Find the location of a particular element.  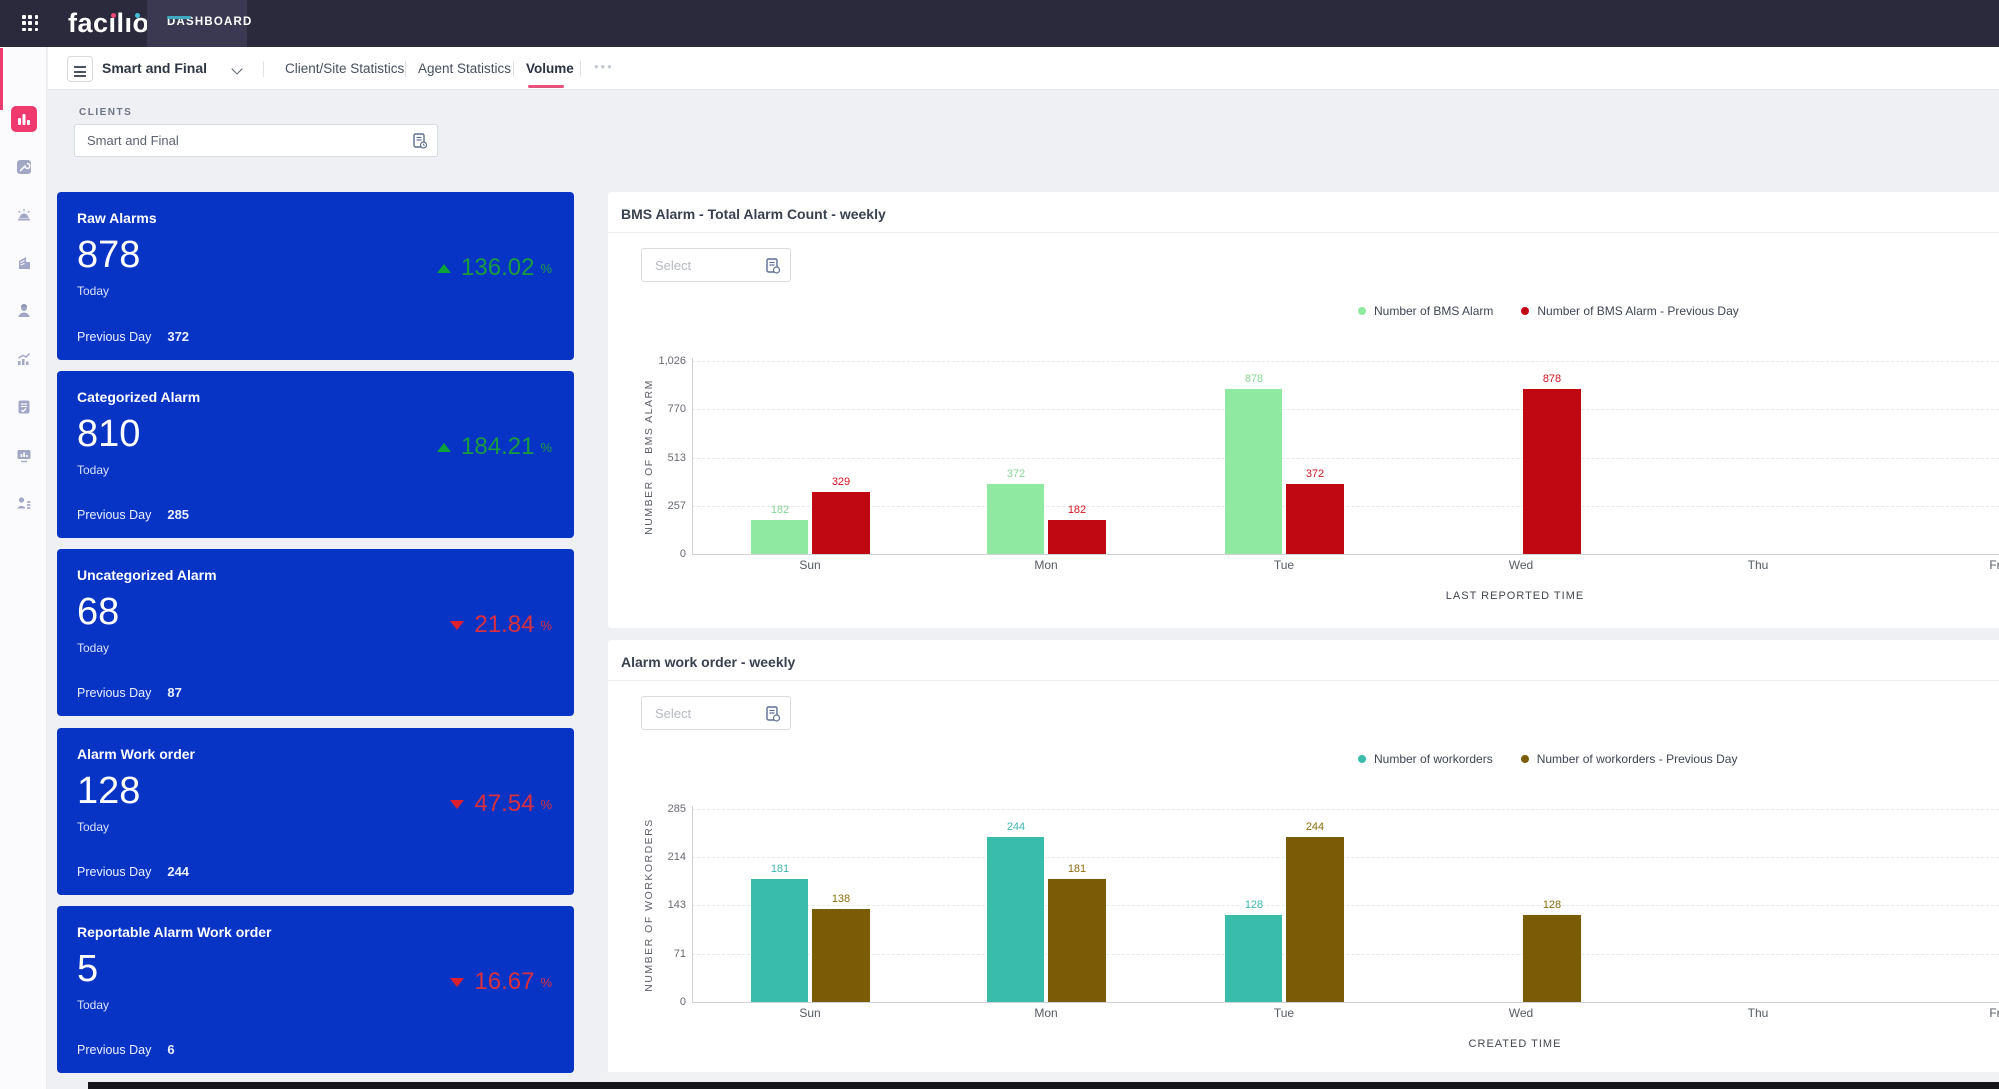

y-tick-label: 71 is located at coordinates (679, 953).